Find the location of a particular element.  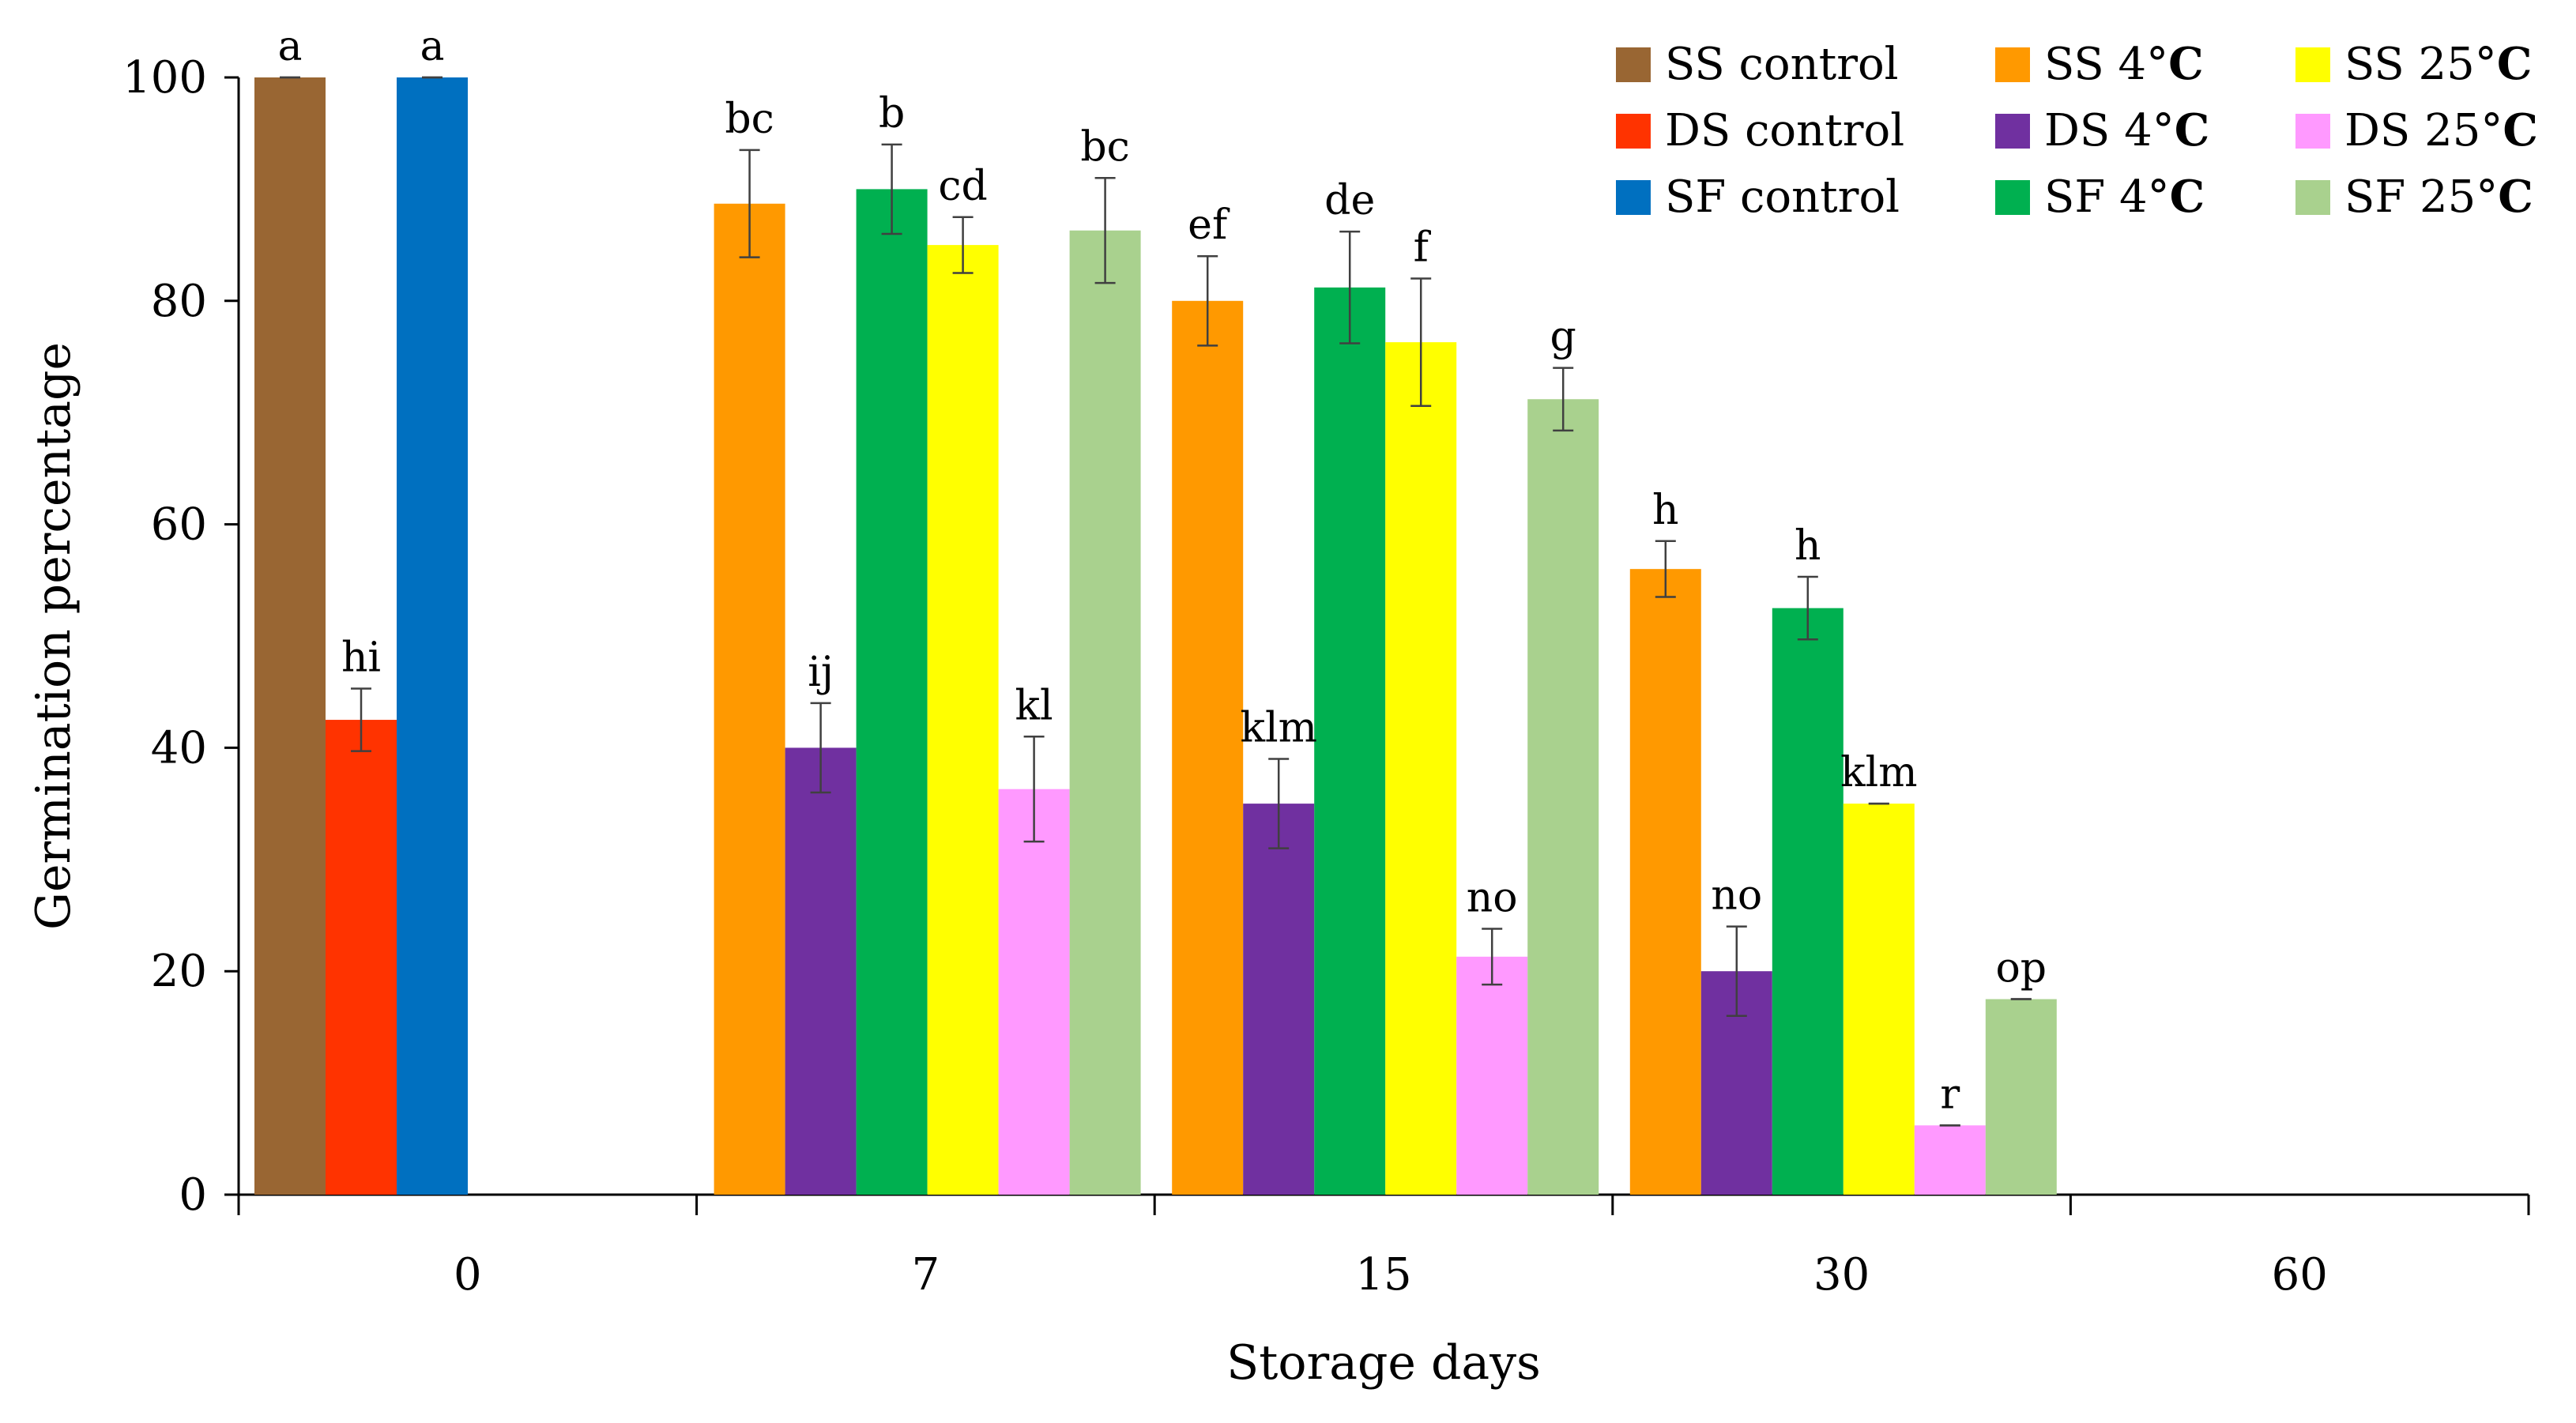

legend-label: SS 4°C is located at coordinates (2124, 64).